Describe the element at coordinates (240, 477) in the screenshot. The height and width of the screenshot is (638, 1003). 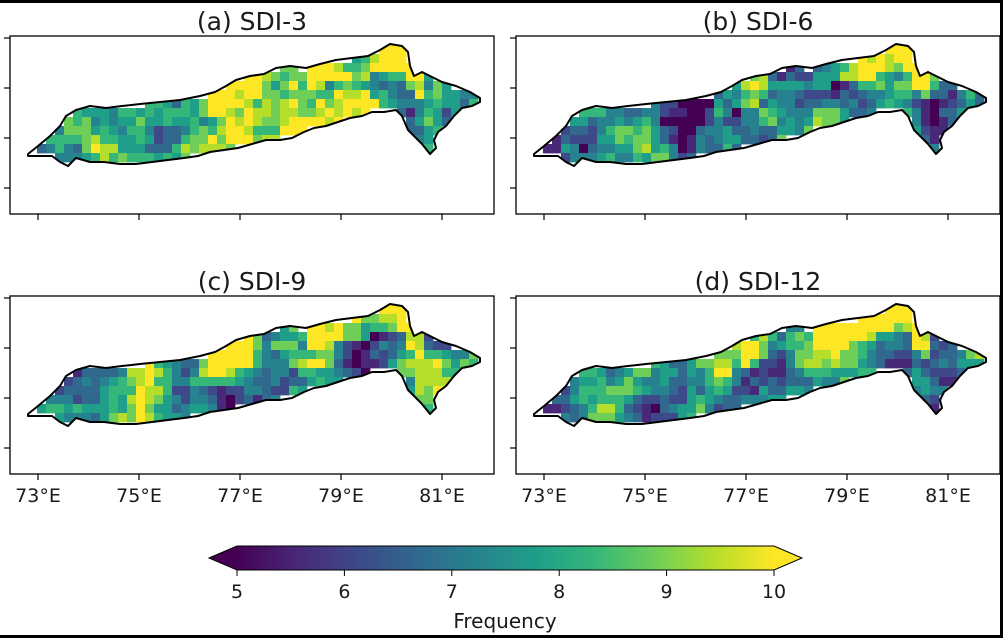
I see `lon-tick-marks` at that location.